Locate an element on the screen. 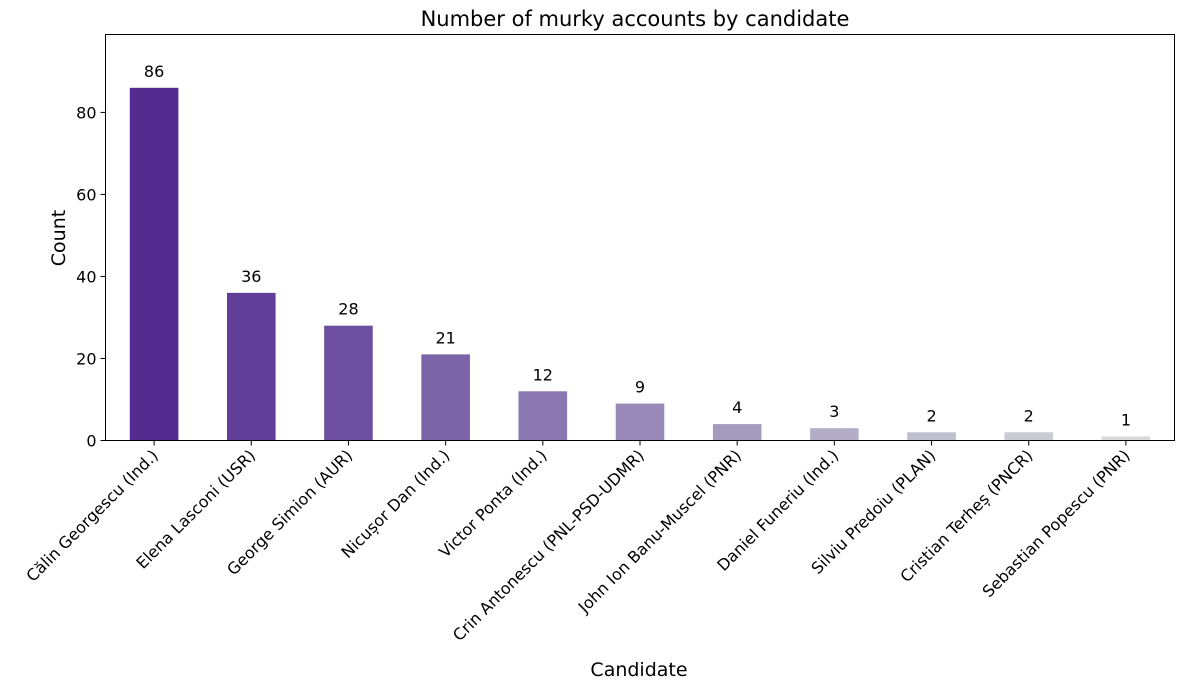 Image resolution: width=1183 pixels, height=690 pixels. bar-value-label: 21 is located at coordinates (445, 337).